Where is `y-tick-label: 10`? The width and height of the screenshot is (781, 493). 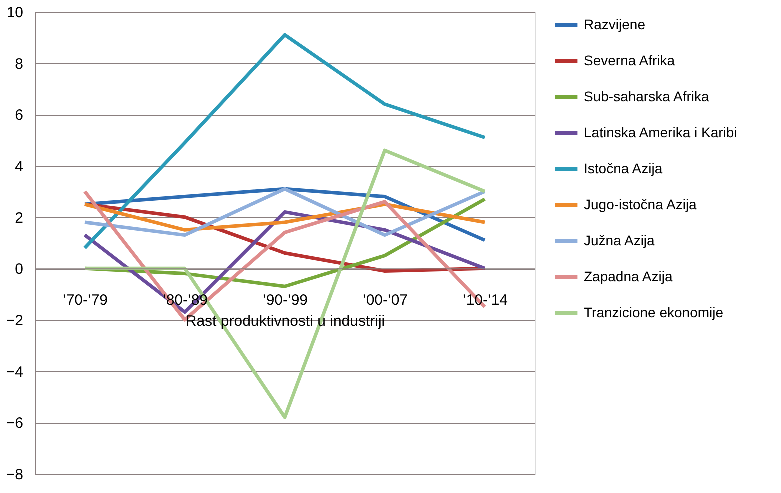 y-tick-label: 10 is located at coordinates (15, 13).